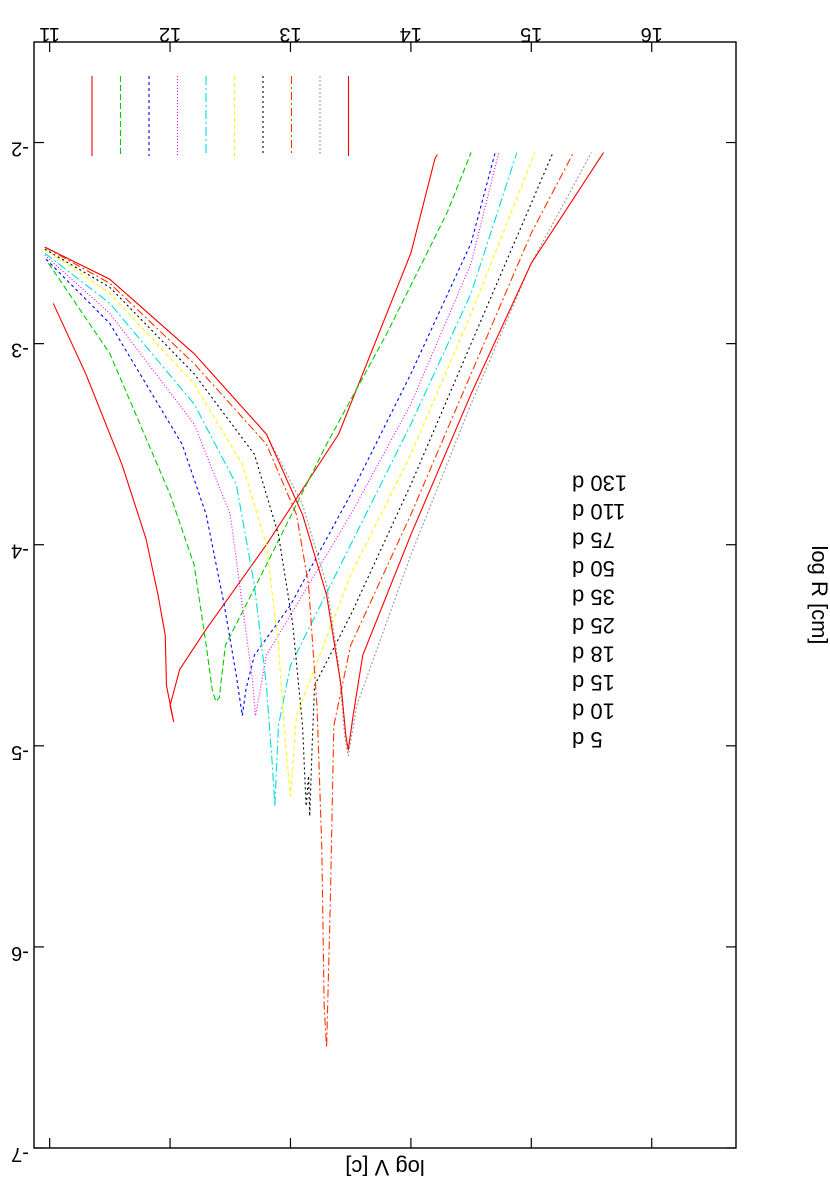 The image size is (830, 1186). What do you see at coordinates (599, 483) in the screenshot?
I see `legend-label: 130 d` at bounding box center [599, 483].